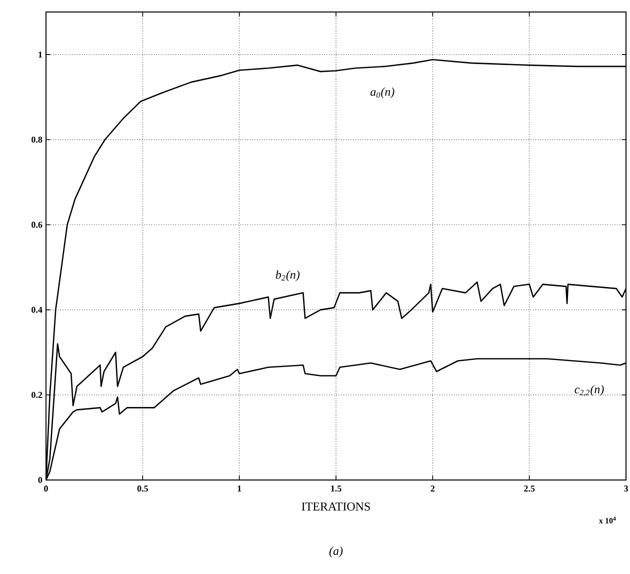 The height and width of the screenshot is (574, 630). What do you see at coordinates (529, 489) in the screenshot?
I see `x-tick-label: 2.5` at bounding box center [529, 489].